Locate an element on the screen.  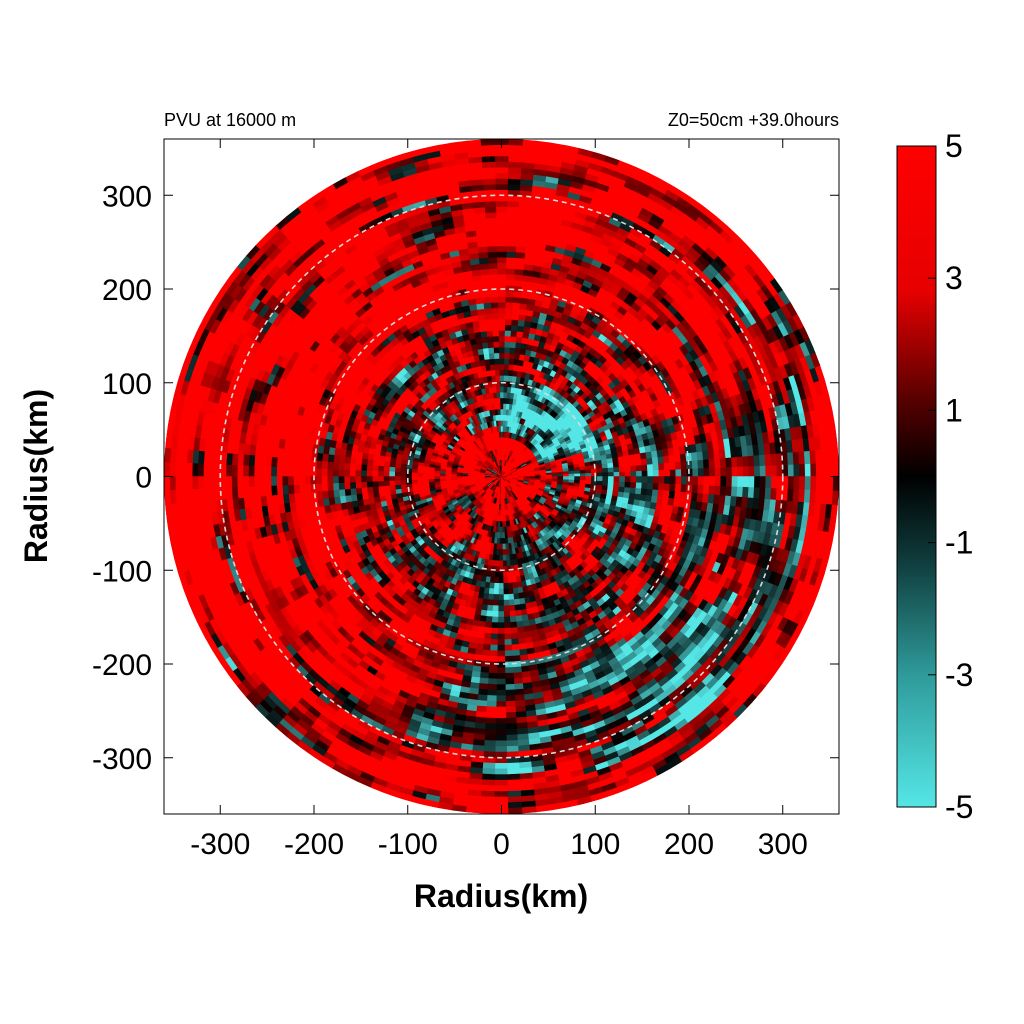
colorbar: 5 3 1 -1 -3 -5 is located at coordinates (934, 476).